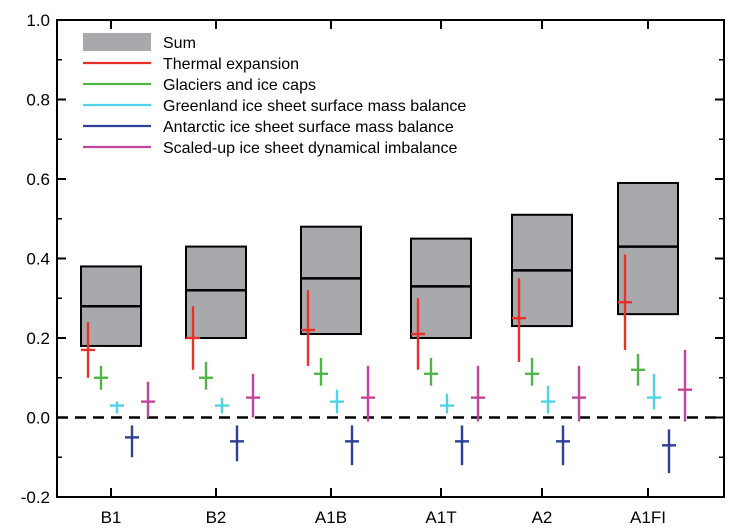 This screenshot has height=530, width=737. I want to click on y-tick-label: -0.2, so click(35, 497).